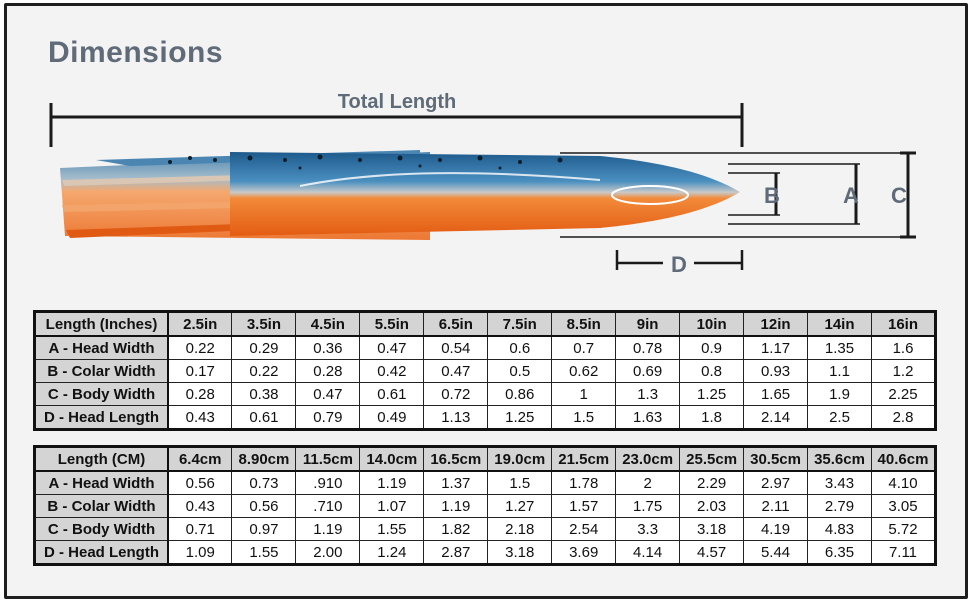 The width and height of the screenshot is (970, 600). I want to click on table-cell: 0.5, so click(520, 371).